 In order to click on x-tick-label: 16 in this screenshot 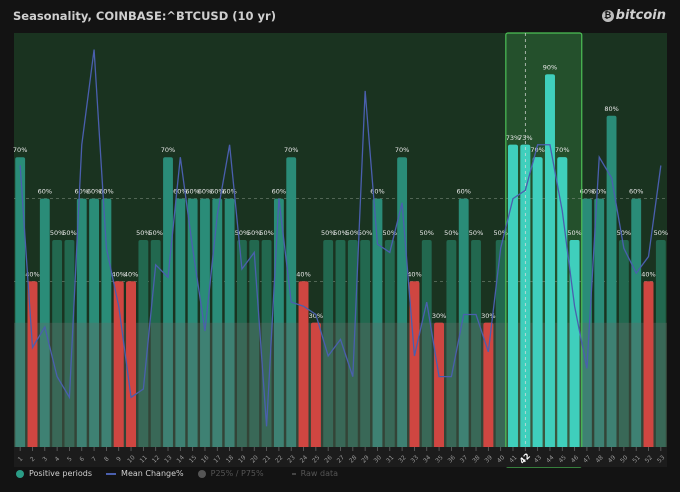, I will do `click(205, 459)`.